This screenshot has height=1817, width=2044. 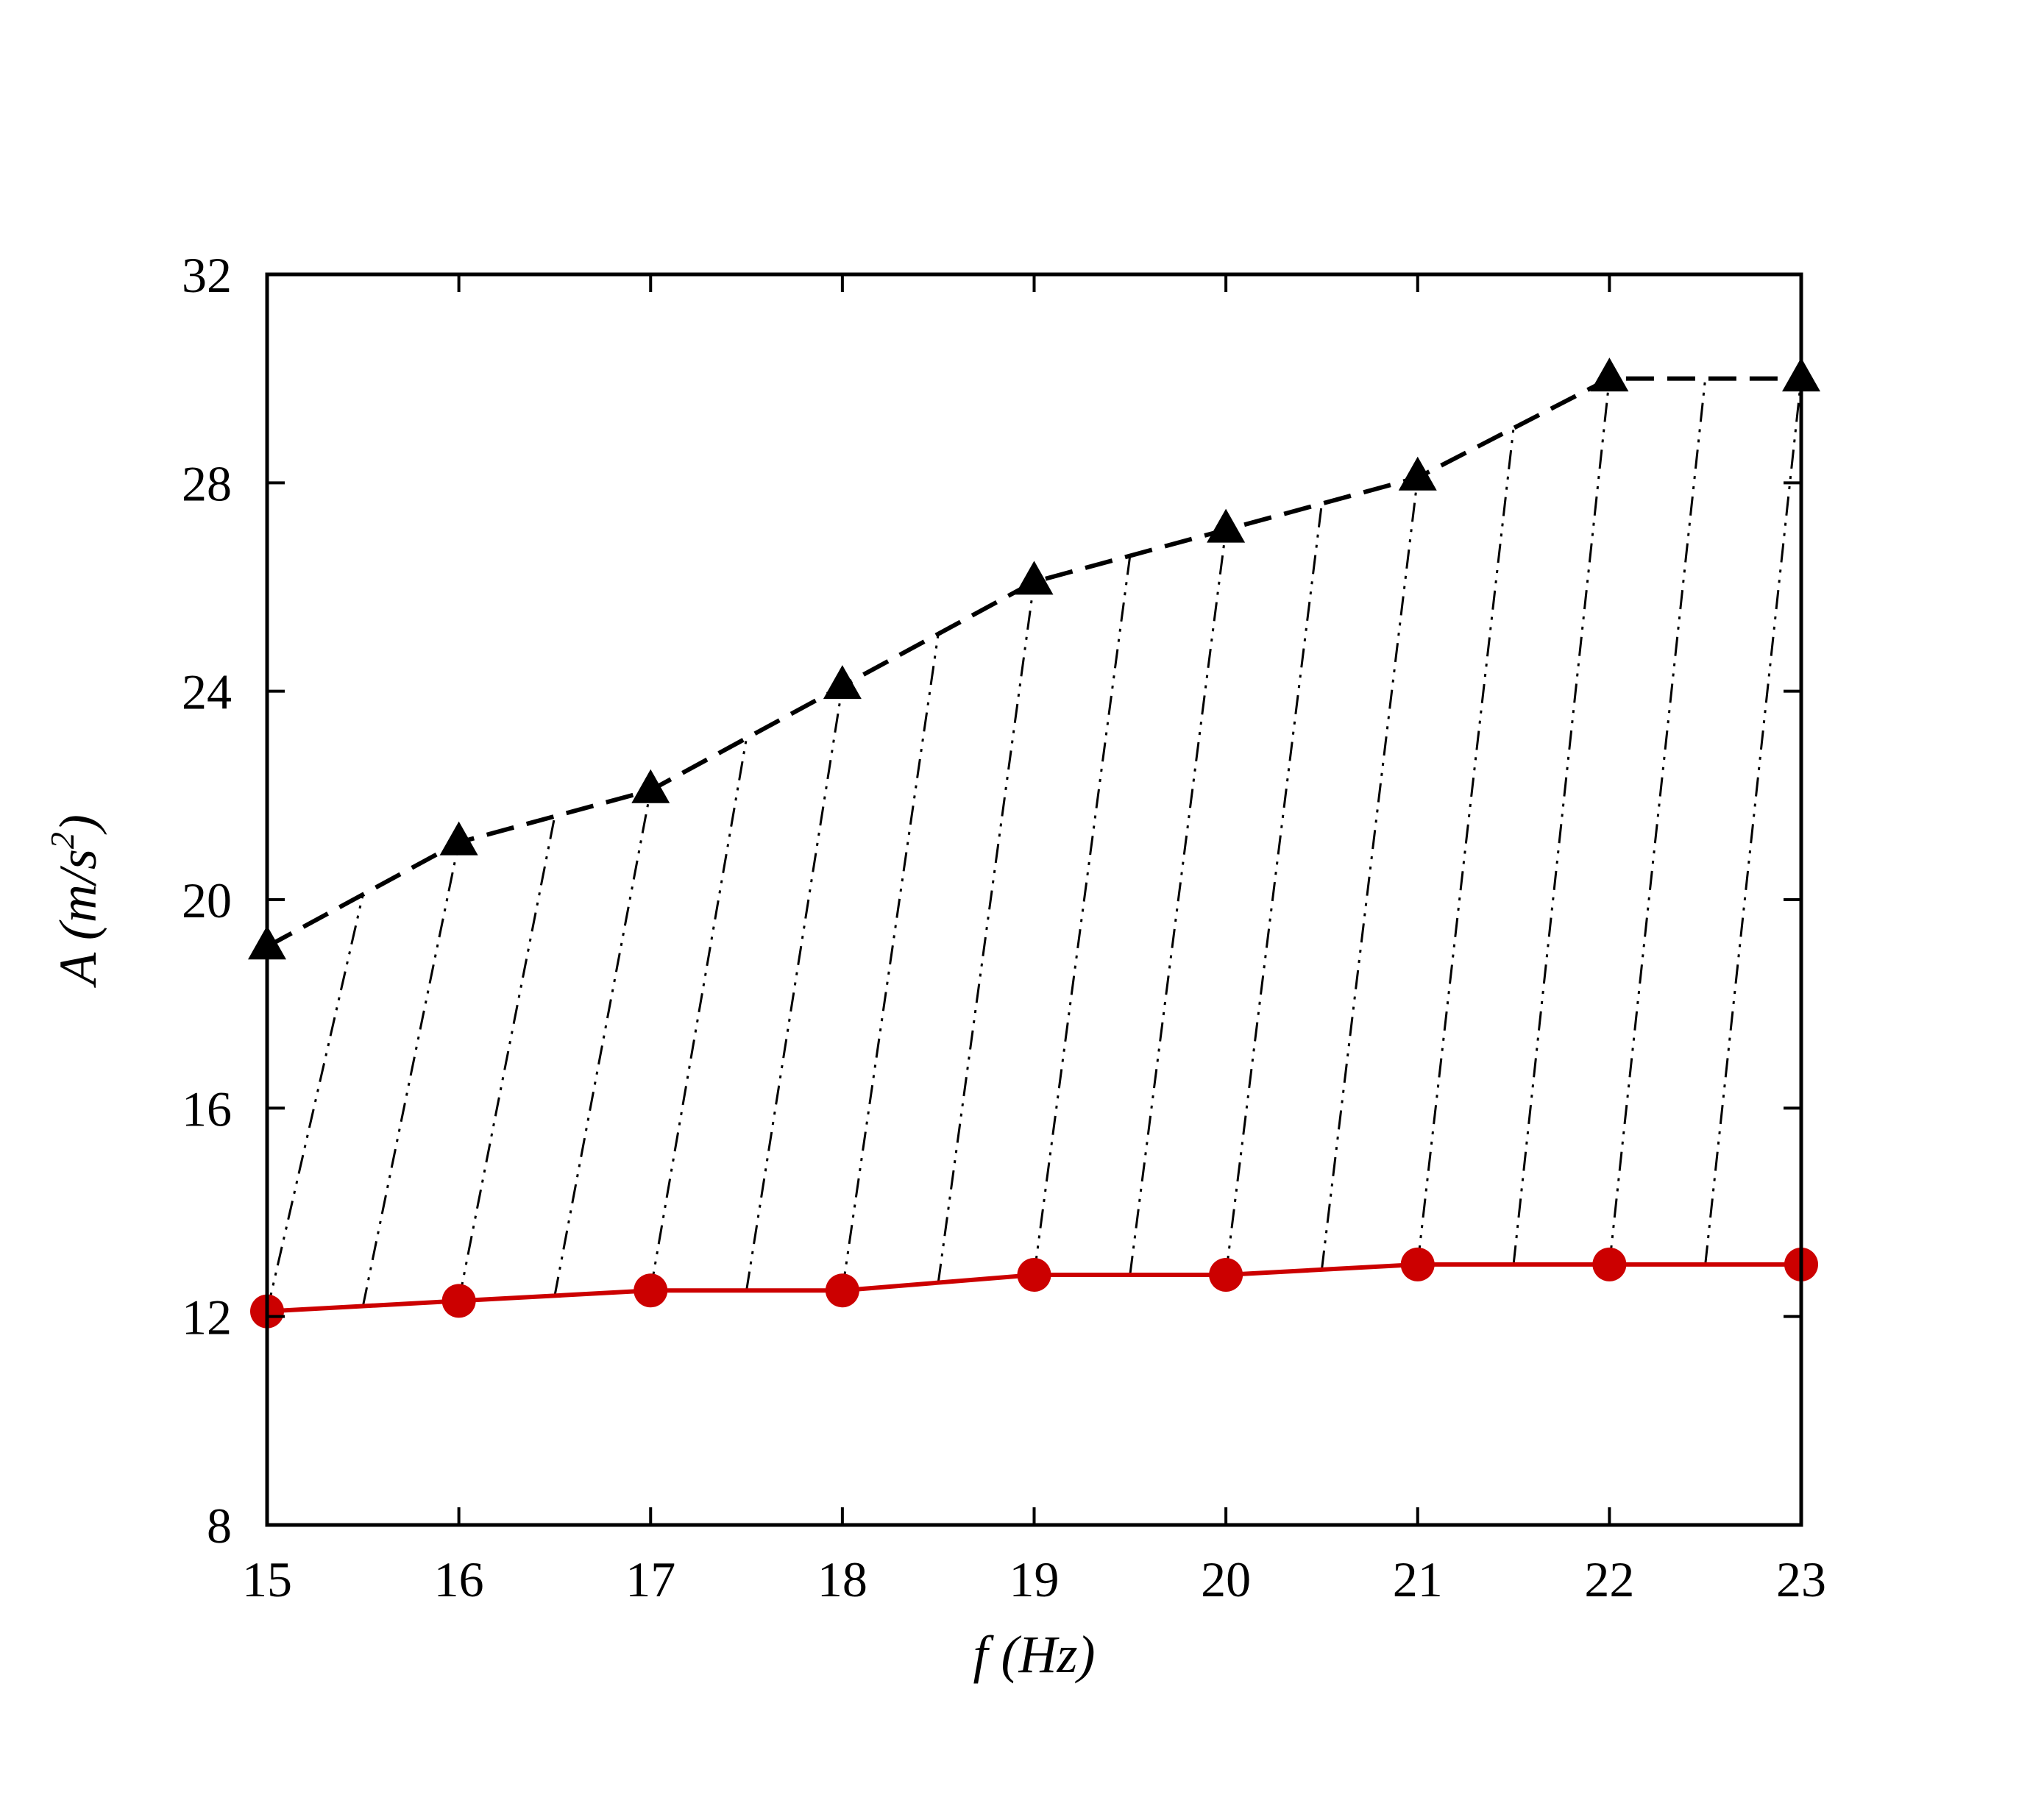 I want to click on y-tick-label: 8, so click(x=220, y=1526).